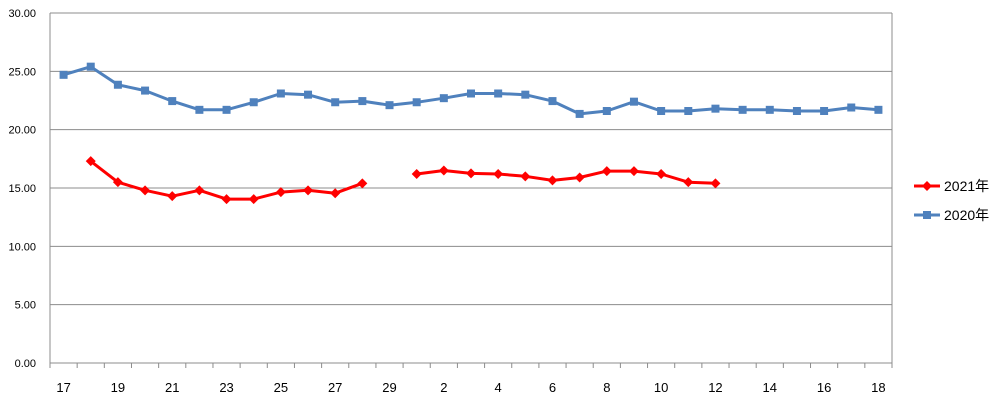 This screenshot has width=1008, height=405. What do you see at coordinates (335, 387) in the screenshot?
I see `x-tick-label: 27` at bounding box center [335, 387].